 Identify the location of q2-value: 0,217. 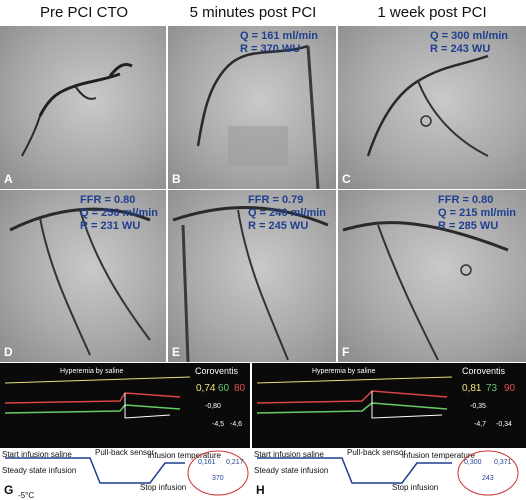
(235, 462).